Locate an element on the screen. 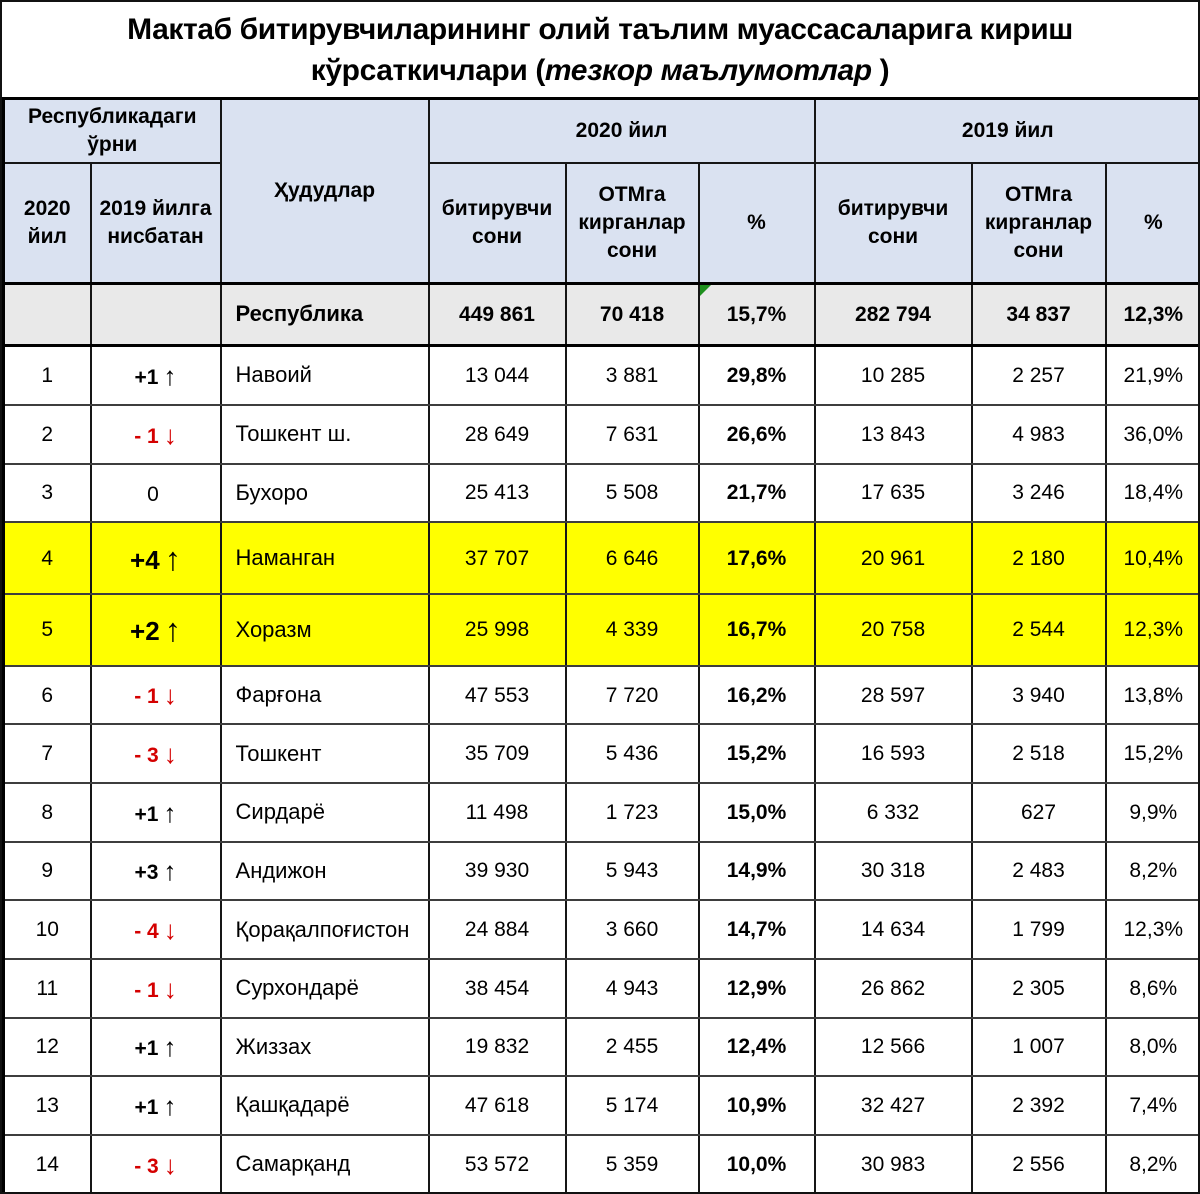 The width and height of the screenshot is (1200, 1194). change-cell: - 1 ↓ is located at coordinates (155, 434).